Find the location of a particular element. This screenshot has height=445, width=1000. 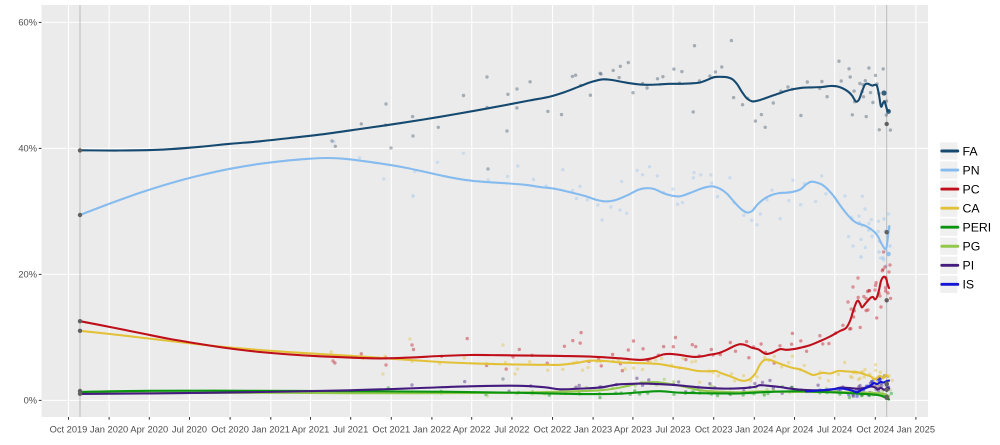

svg-text: Jan 2021 is located at coordinates (271, 430).